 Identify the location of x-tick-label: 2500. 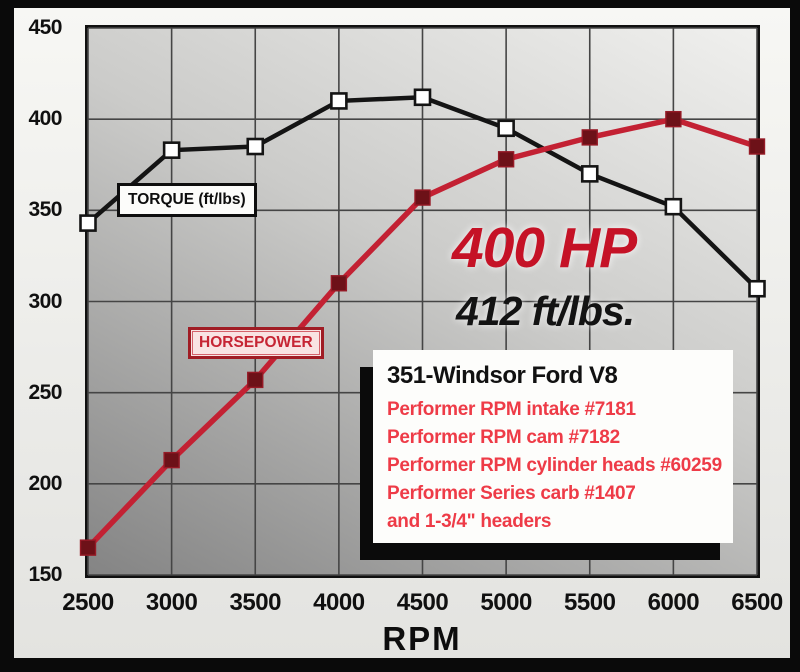
(88, 602).